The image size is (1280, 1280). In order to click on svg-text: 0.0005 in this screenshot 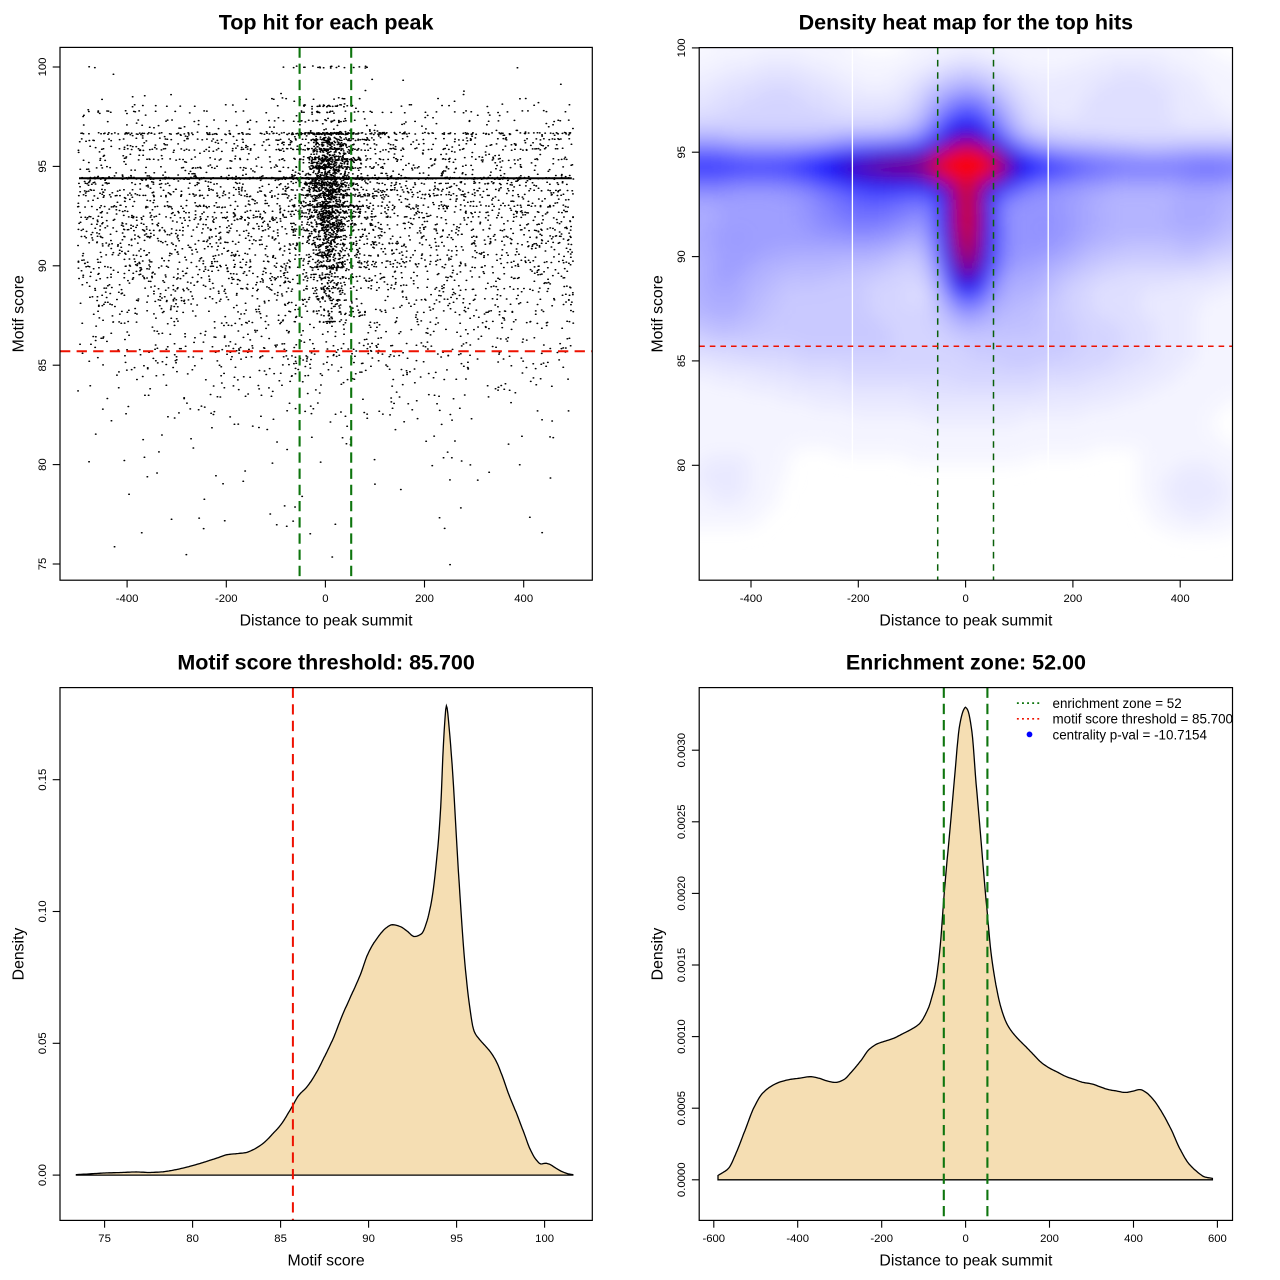, I will do `click(682, 1108)`.